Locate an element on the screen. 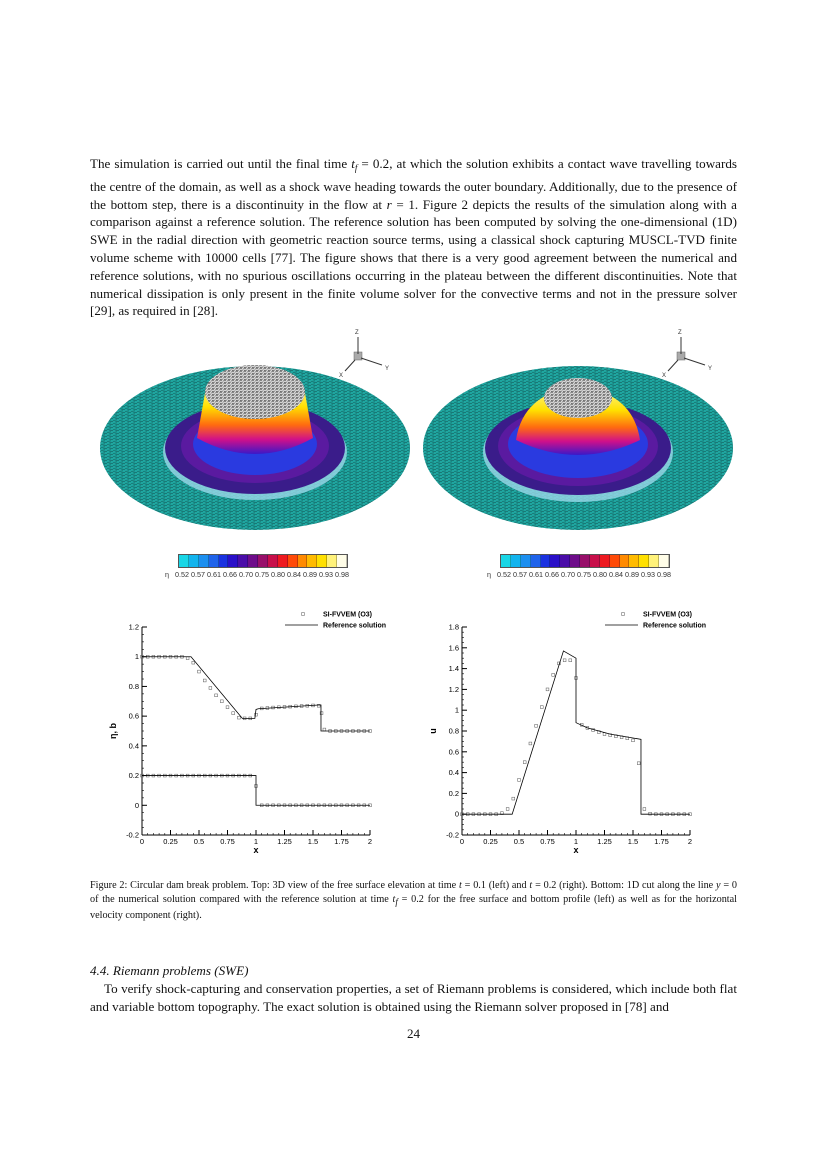 Image resolution: width=827 pixels, height=1169 pixels. y-tick-label: 0.4 is located at coordinates (134, 745).